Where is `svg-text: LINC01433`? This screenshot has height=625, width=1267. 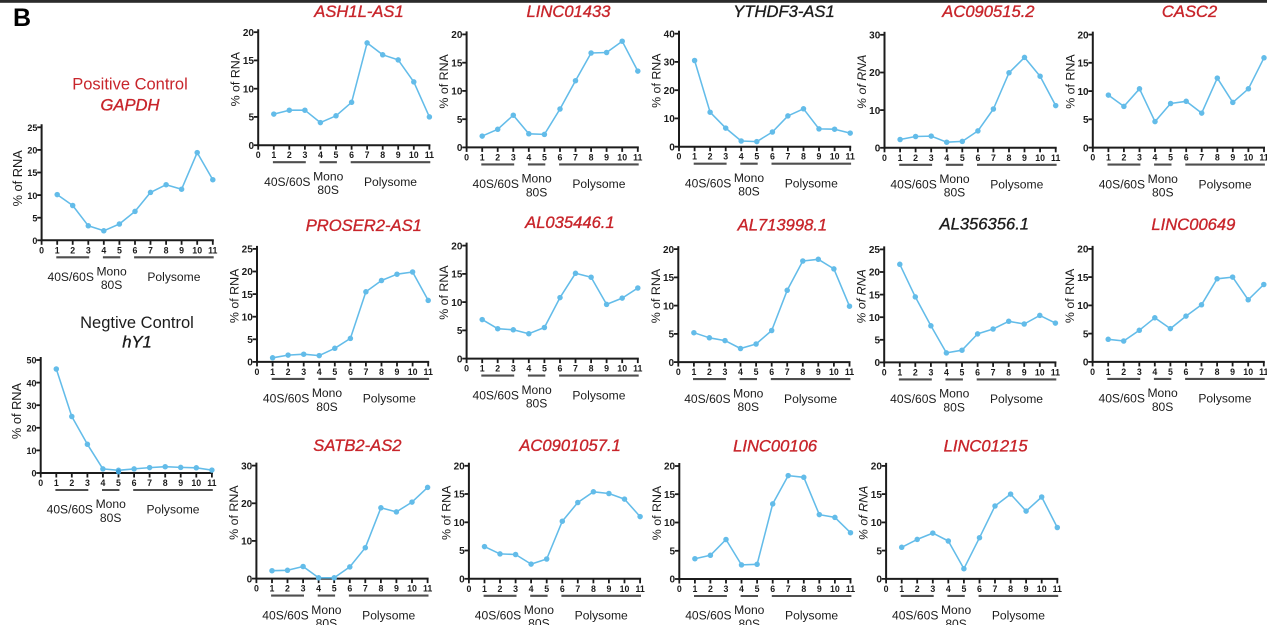 svg-text: LINC01433 is located at coordinates (569, 11).